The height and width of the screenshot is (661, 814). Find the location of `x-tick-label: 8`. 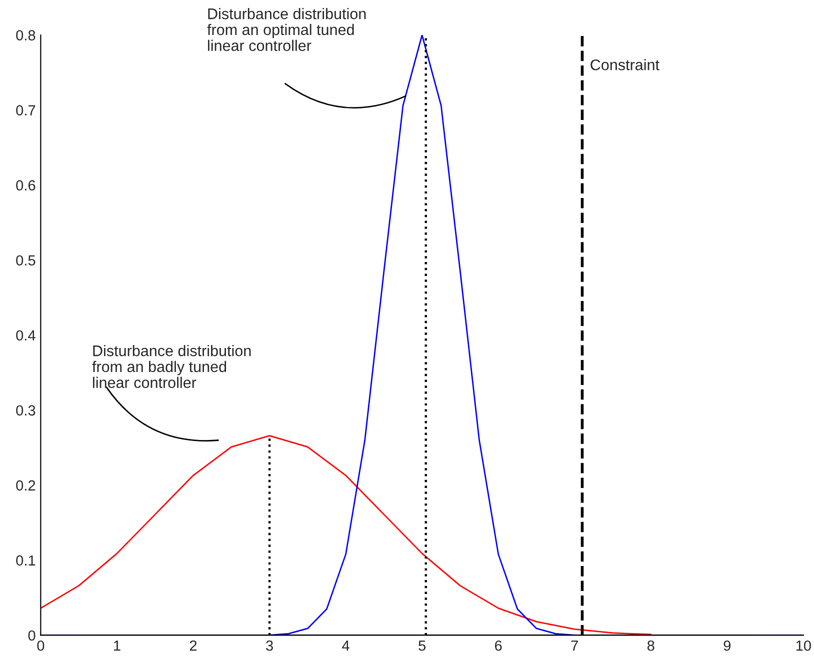

x-tick-label: 8 is located at coordinates (650, 645).